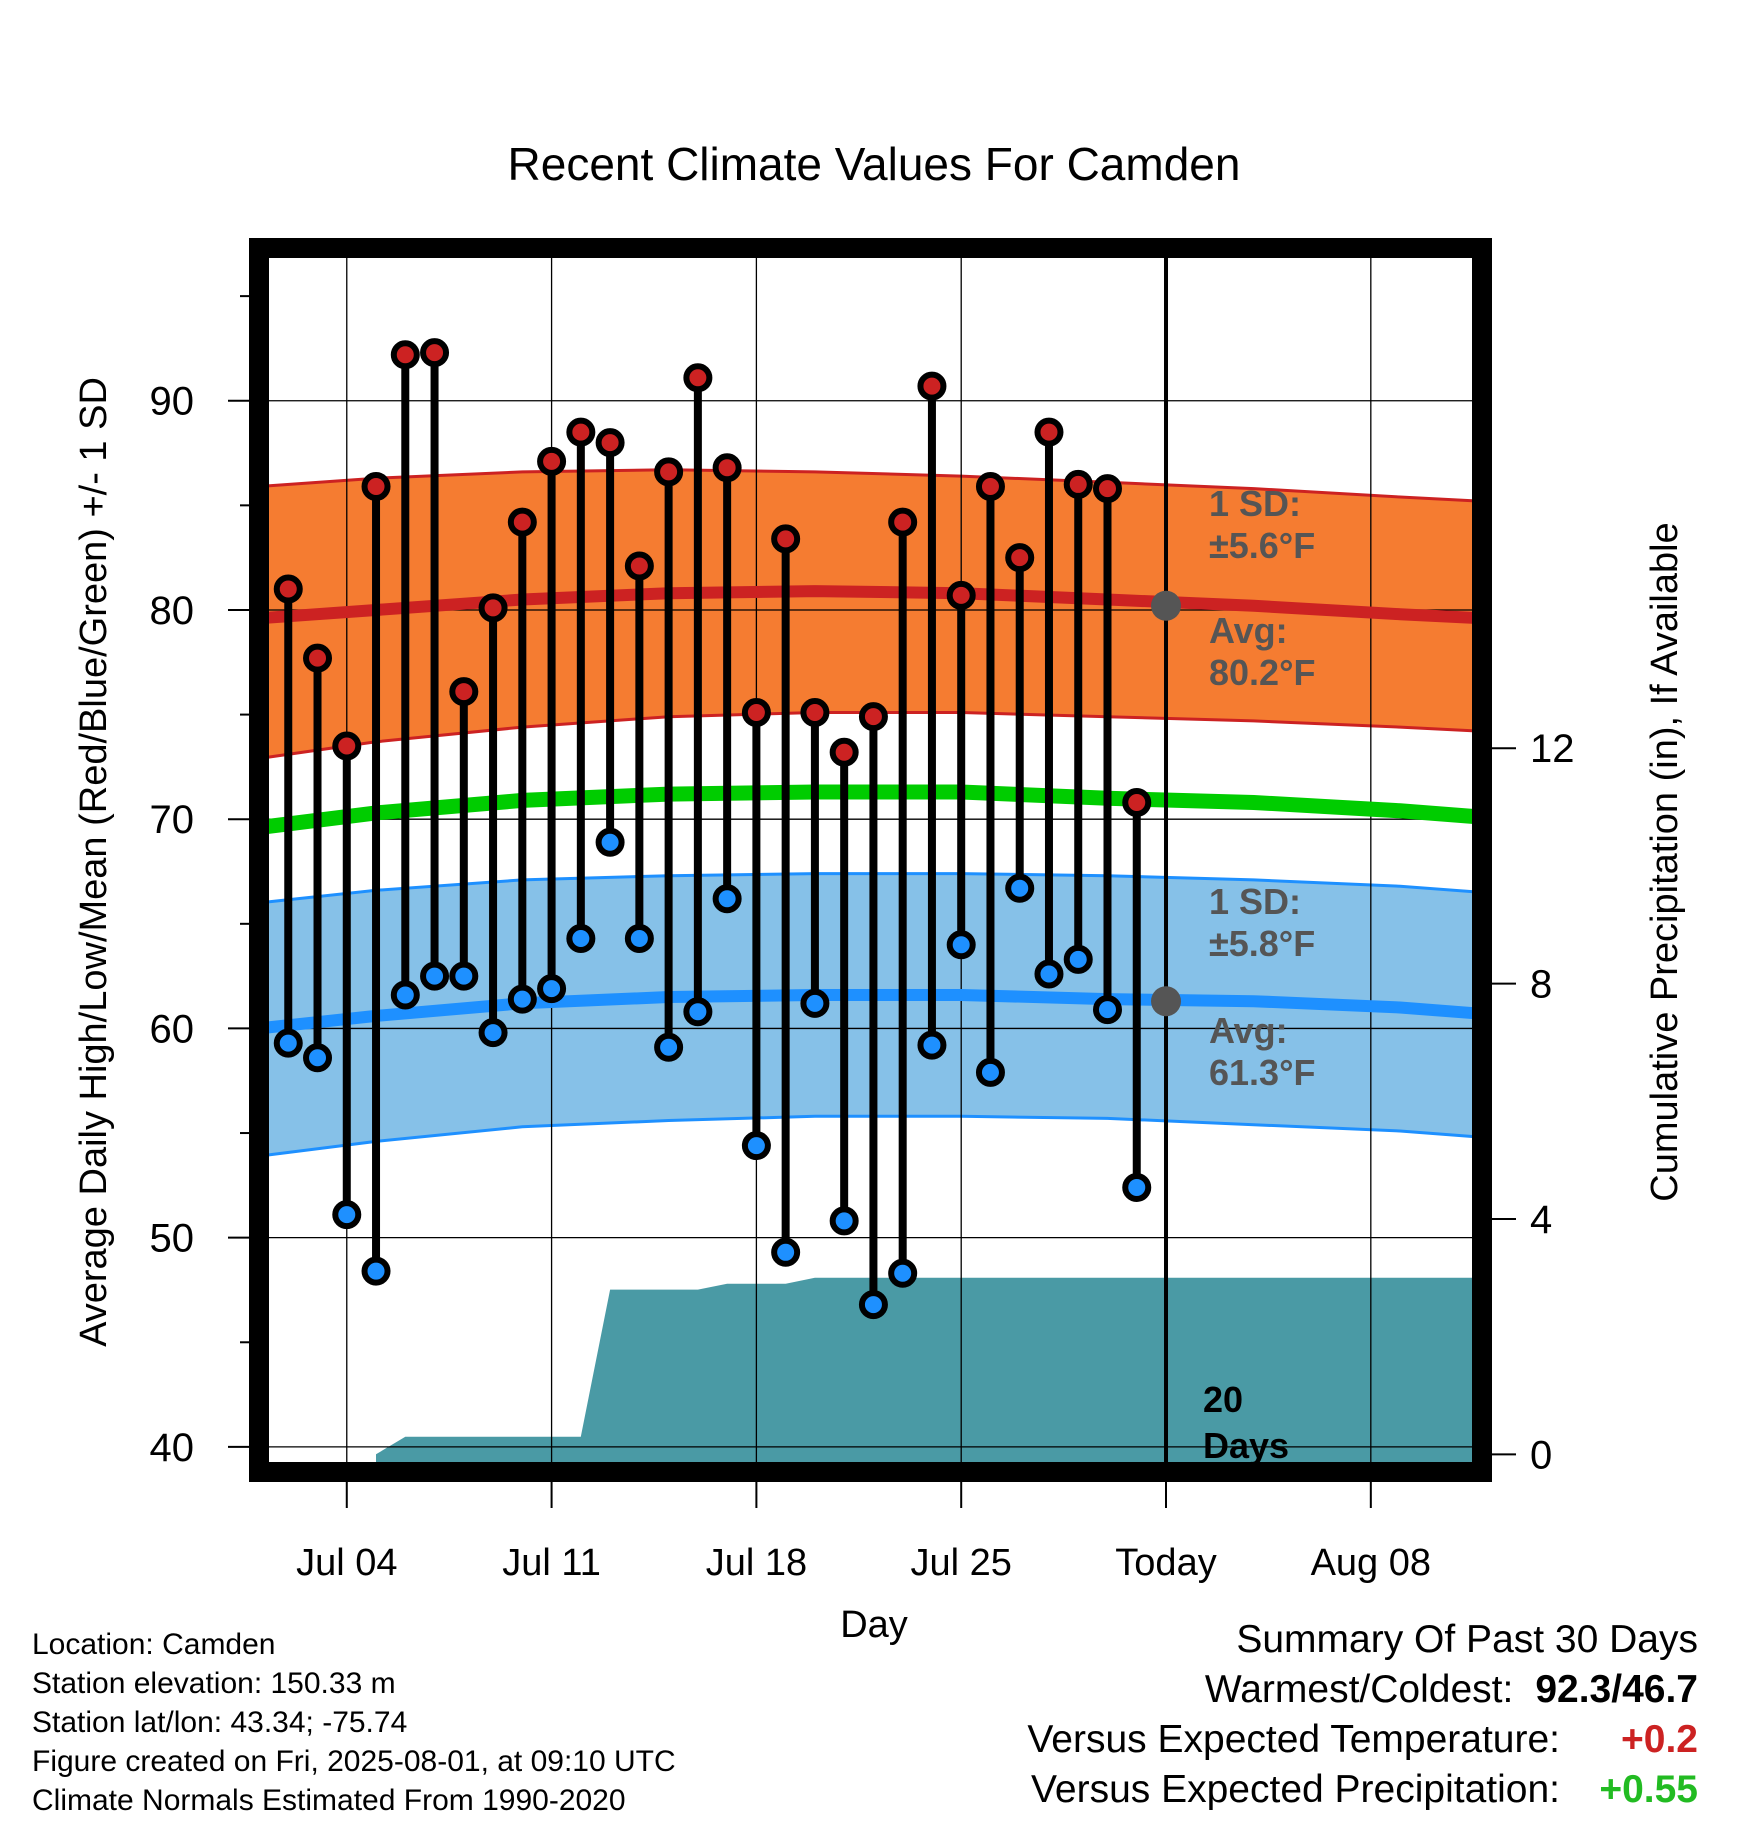  Describe the element at coordinates (172, 402) in the screenshot. I see `y-tick-label: 90` at that location.